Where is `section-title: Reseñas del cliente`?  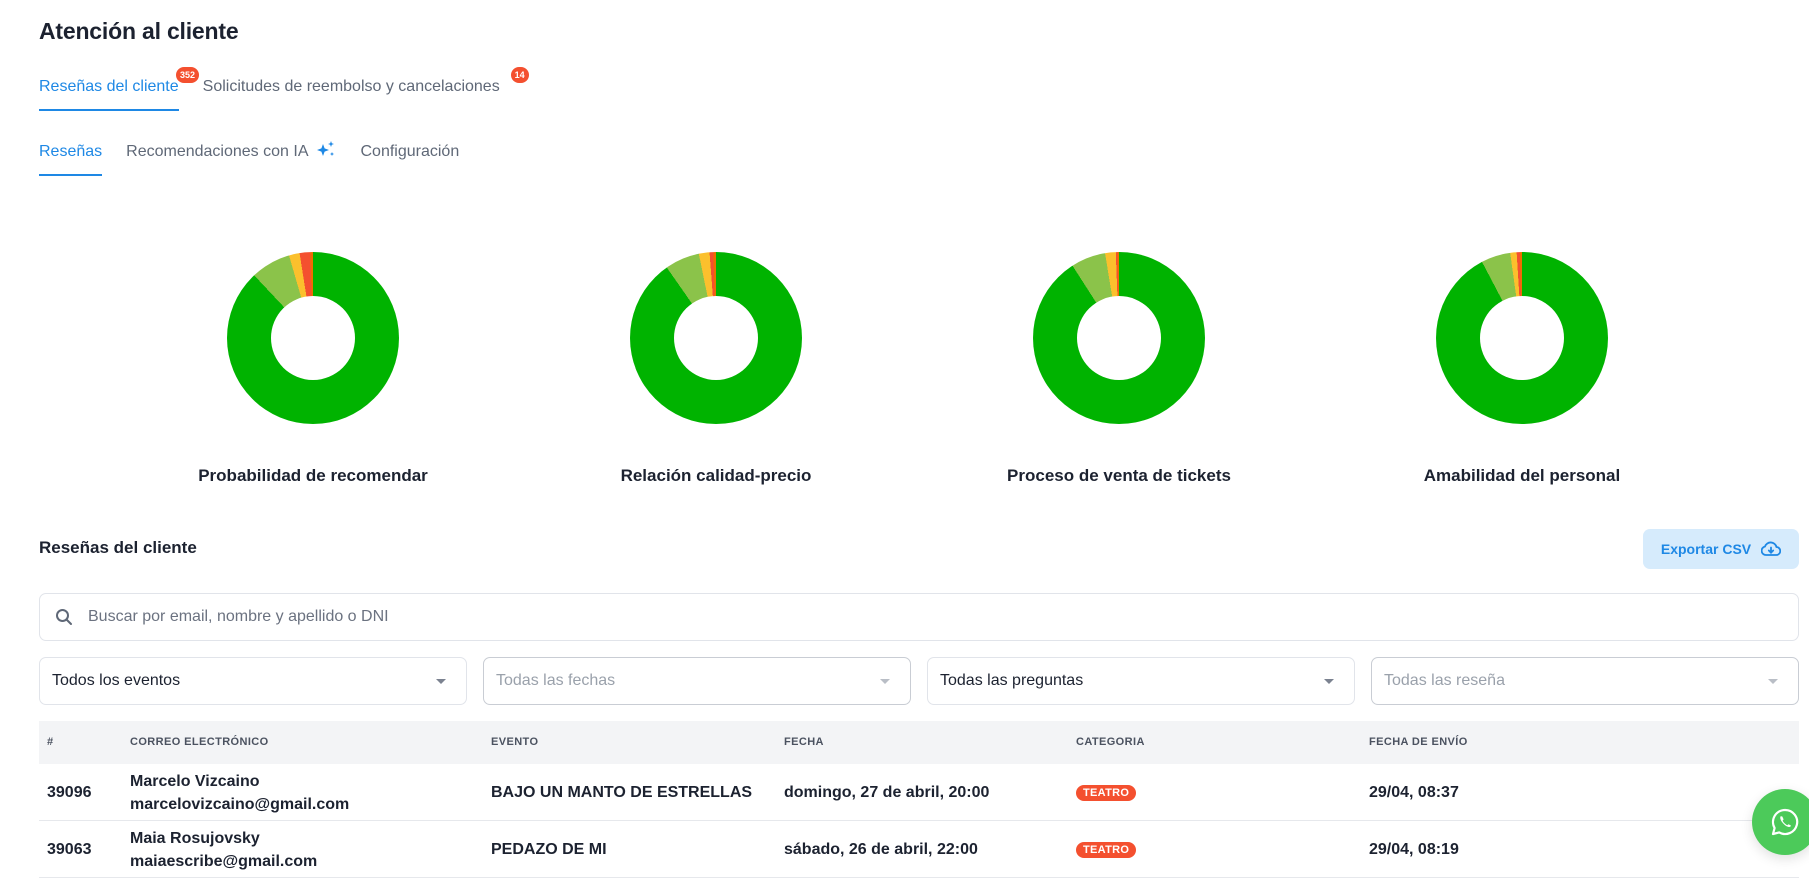
section-title: Reseñas del cliente is located at coordinates (118, 547).